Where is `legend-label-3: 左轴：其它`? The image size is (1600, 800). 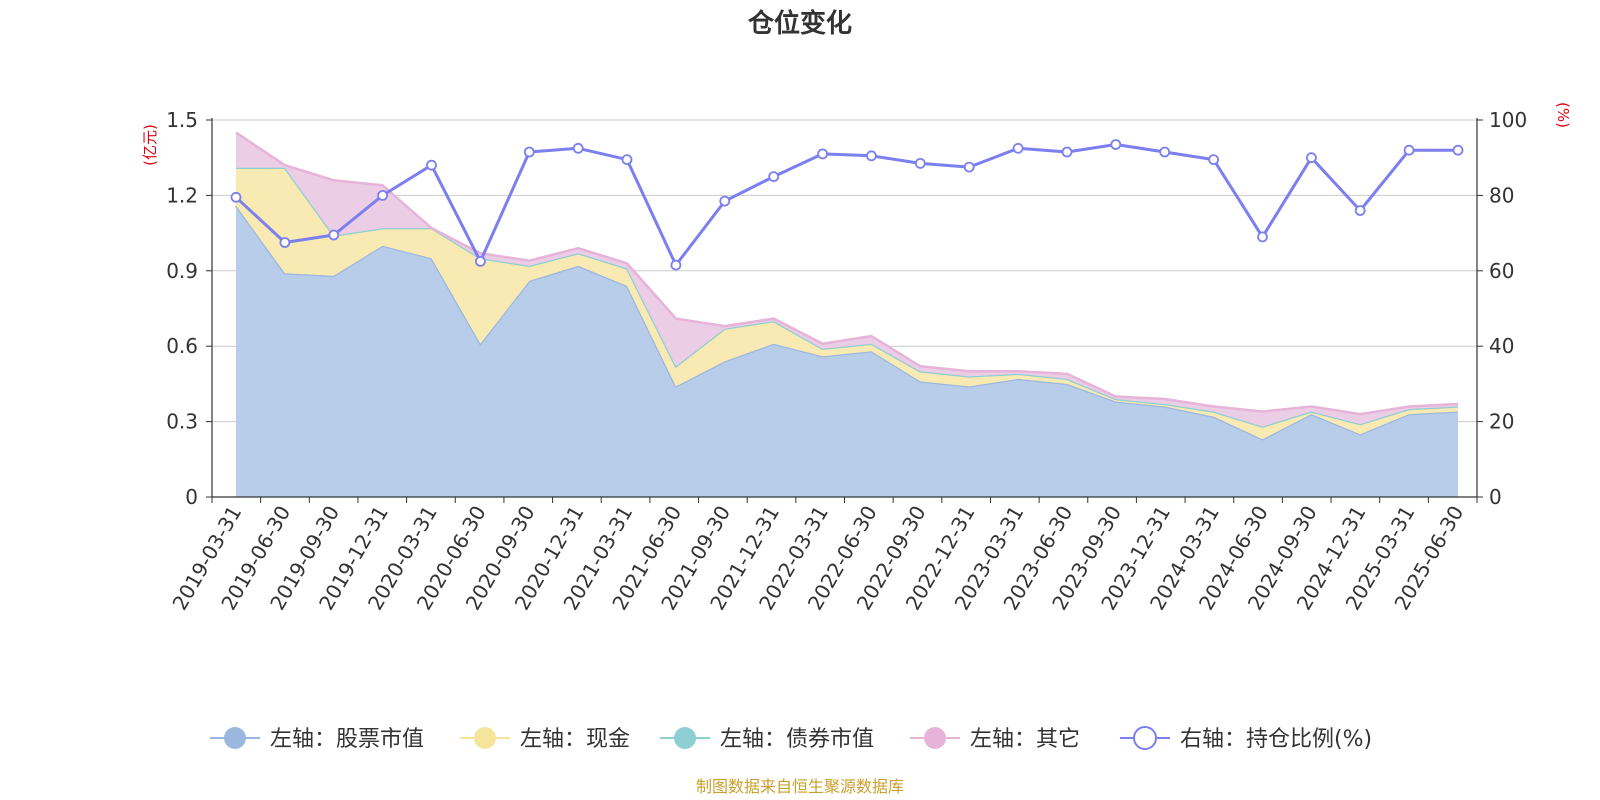 legend-label-3: 左轴：其它 is located at coordinates (1025, 739).